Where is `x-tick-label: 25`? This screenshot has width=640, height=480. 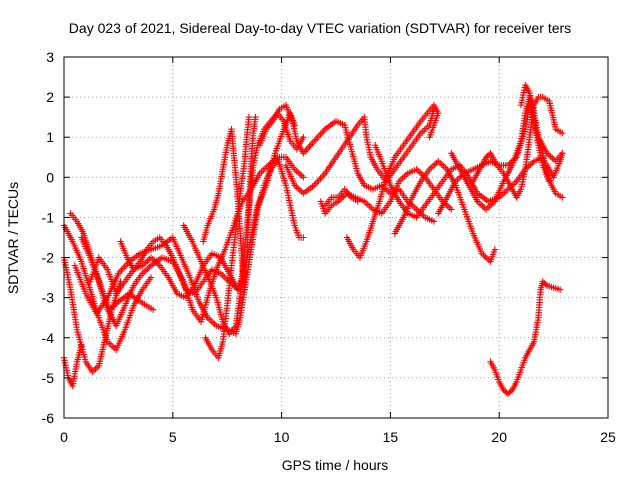 x-tick-label: 25 is located at coordinates (608, 437).